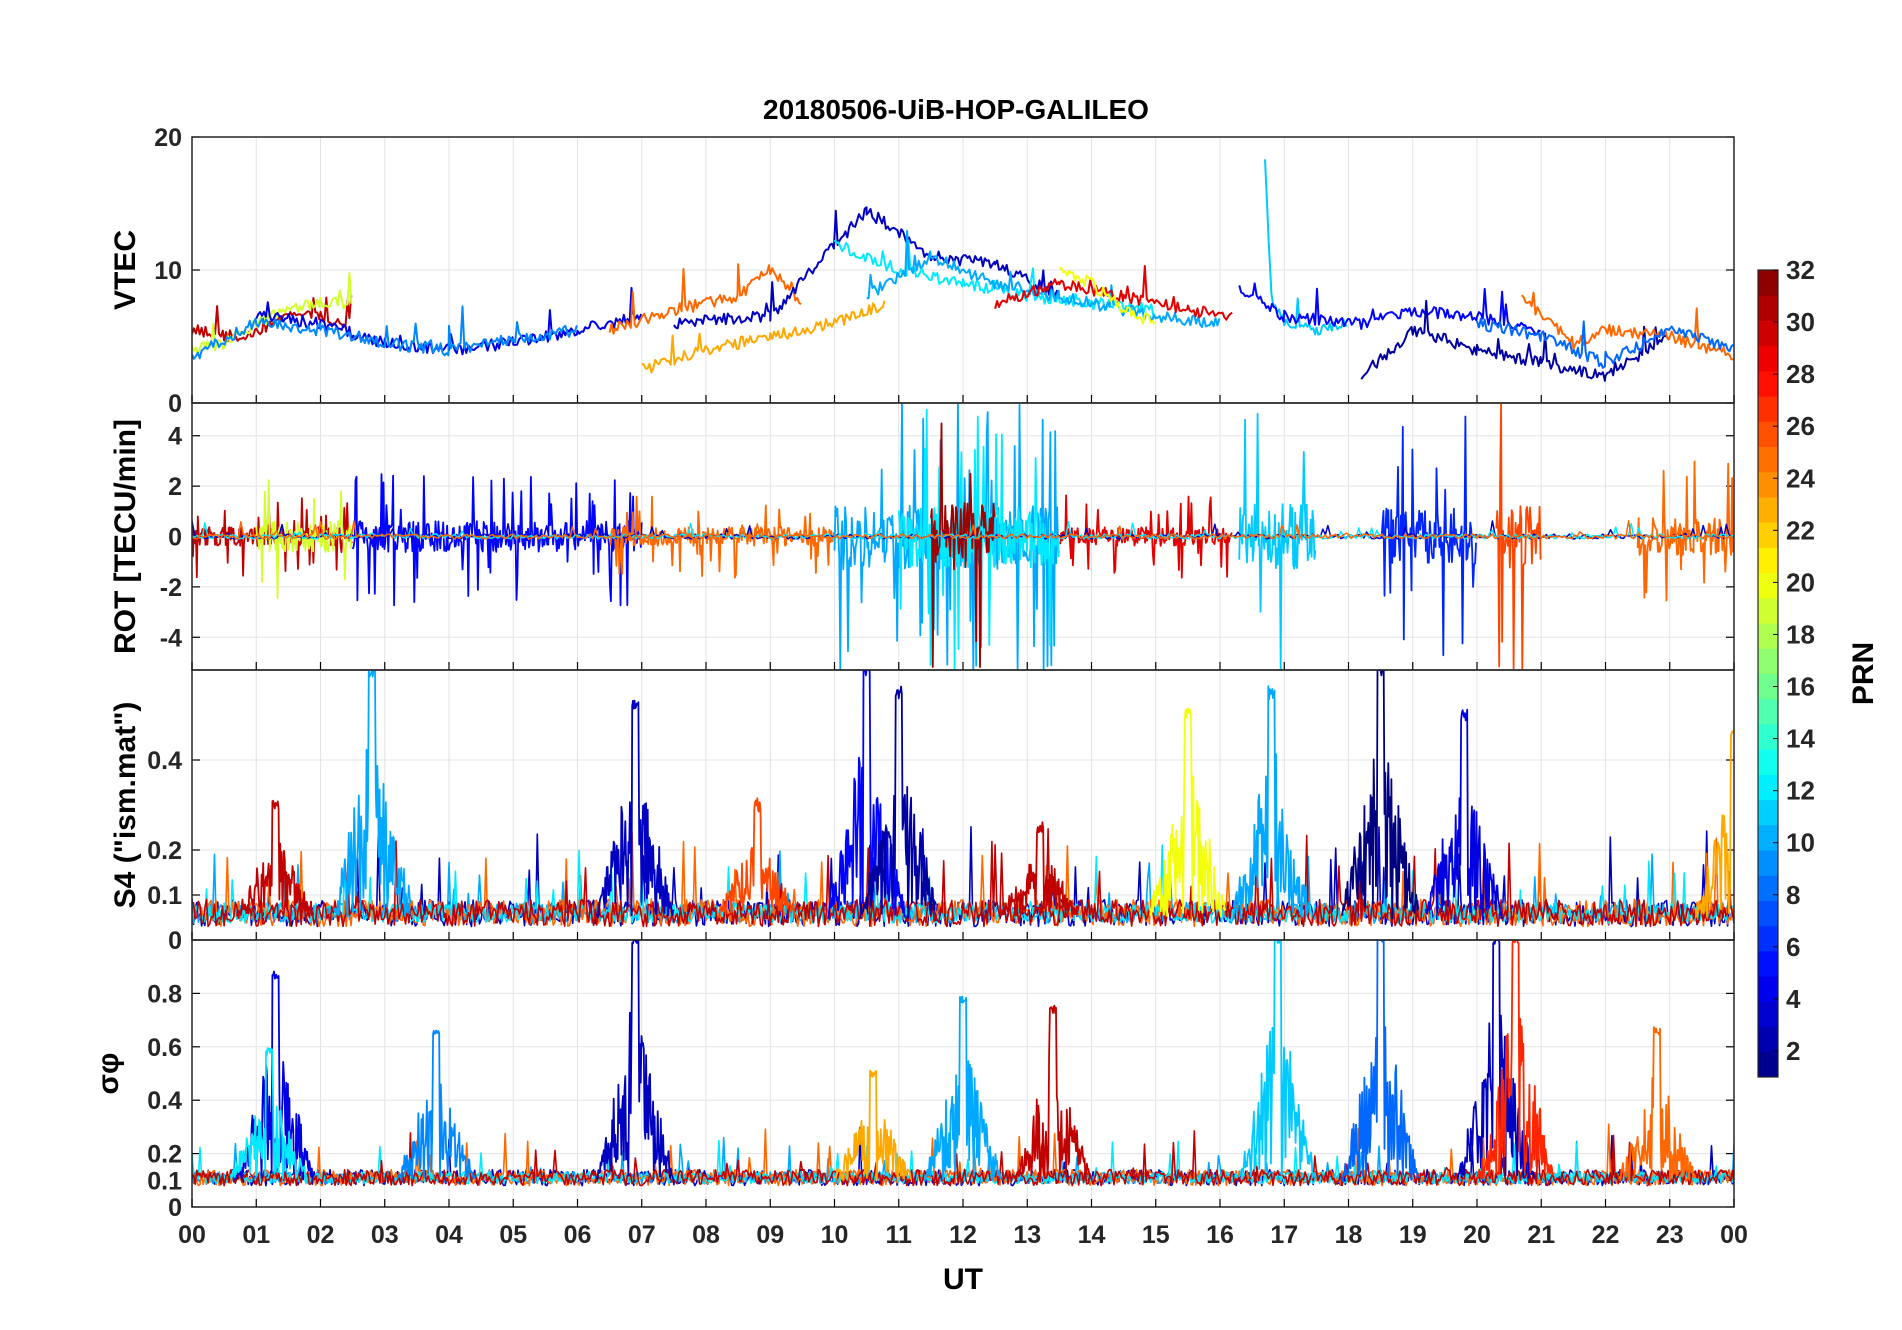  Describe the element at coordinates (164, 896) in the screenshot. I see `y-tick-label: 0.1` at that location.